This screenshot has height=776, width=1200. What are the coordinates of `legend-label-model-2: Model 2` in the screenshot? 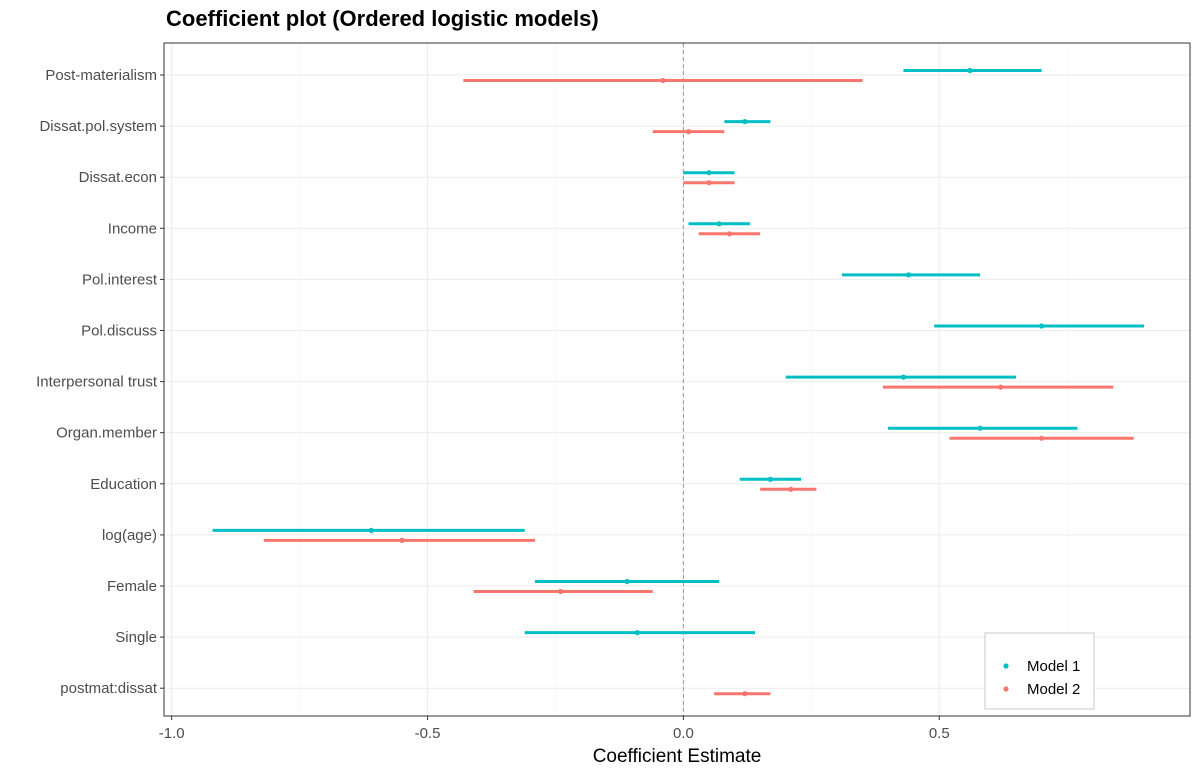 It's located at (1053, 689).